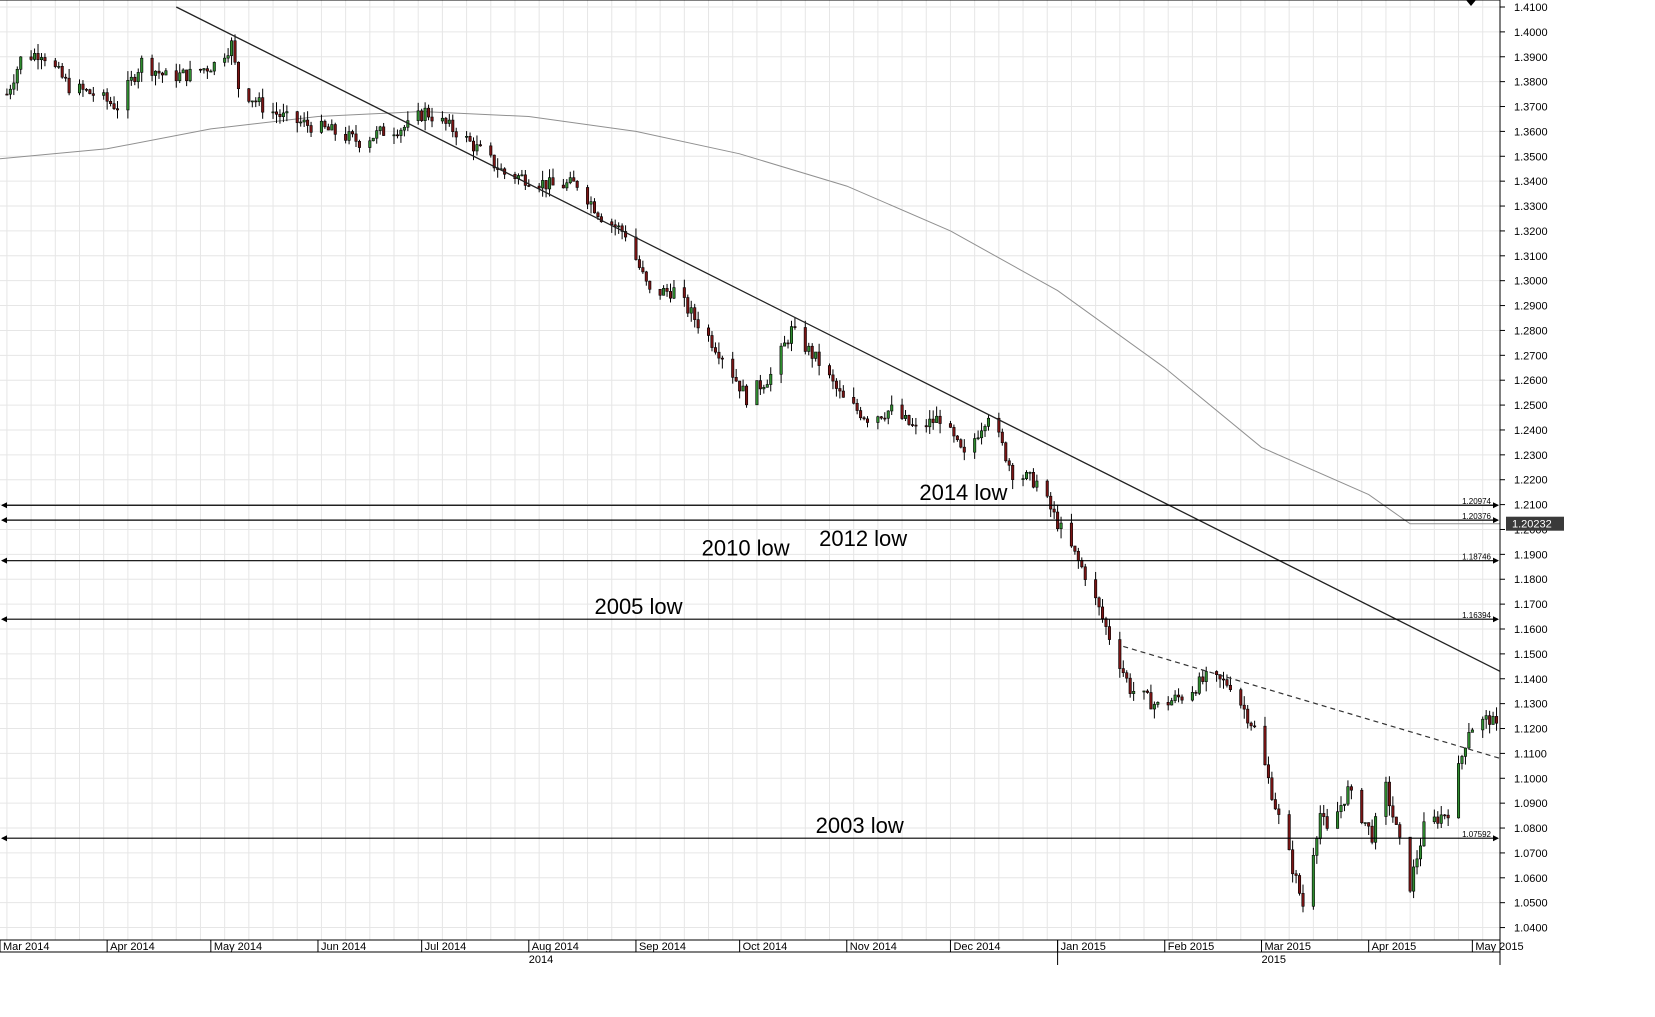 This screenshot has width=1655, height=1017. What do you see at coordinates (1531, 8) in the screenshot?
I see `y-tick-label: 1.4100` at bounding box center [1531, 8].